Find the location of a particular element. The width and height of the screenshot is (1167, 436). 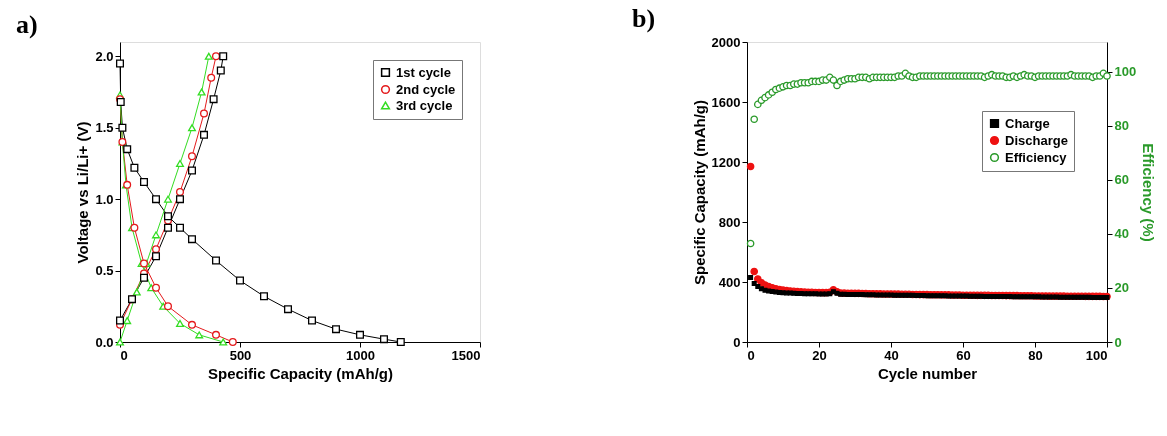

y-axis-title: Specific Capacity (mAh/g) is located at coordinates (699, 192).